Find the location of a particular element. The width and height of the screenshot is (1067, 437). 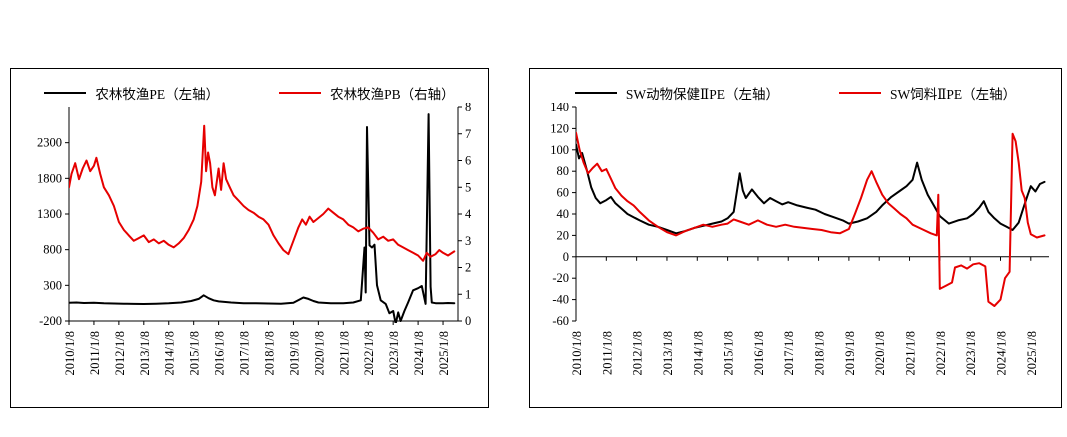

legend-item-pb: 农林牧渔PB（右轴） is located at coordinates (367, 93).